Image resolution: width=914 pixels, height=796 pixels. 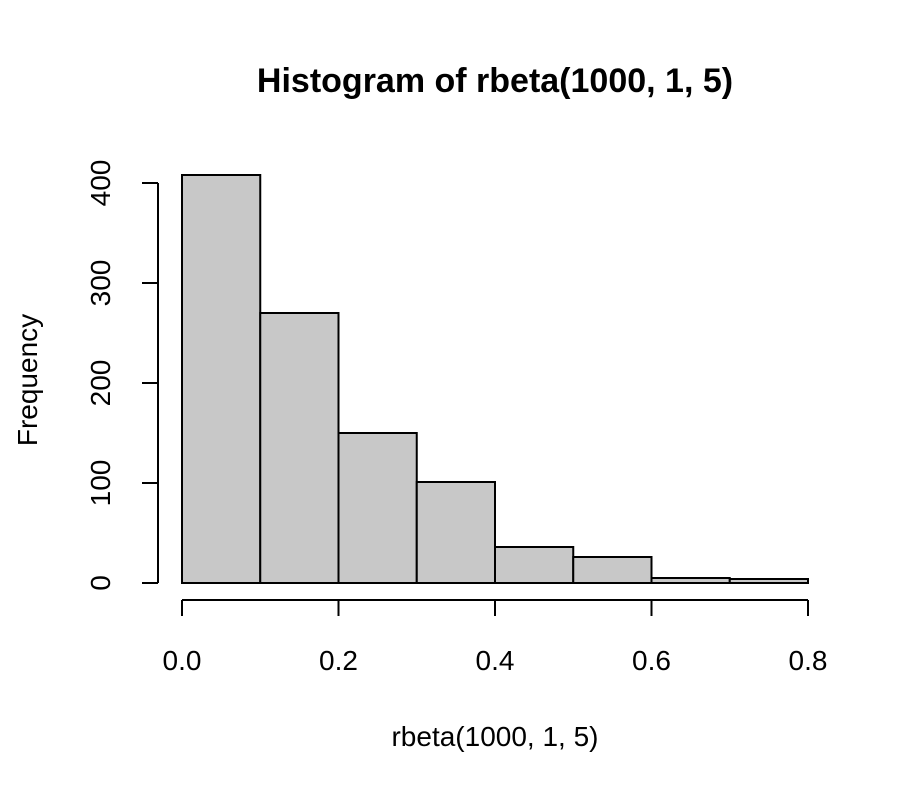 I want to click on x-axis-label: rbeta(1000, 1, 5), so click(x=494, y=736).